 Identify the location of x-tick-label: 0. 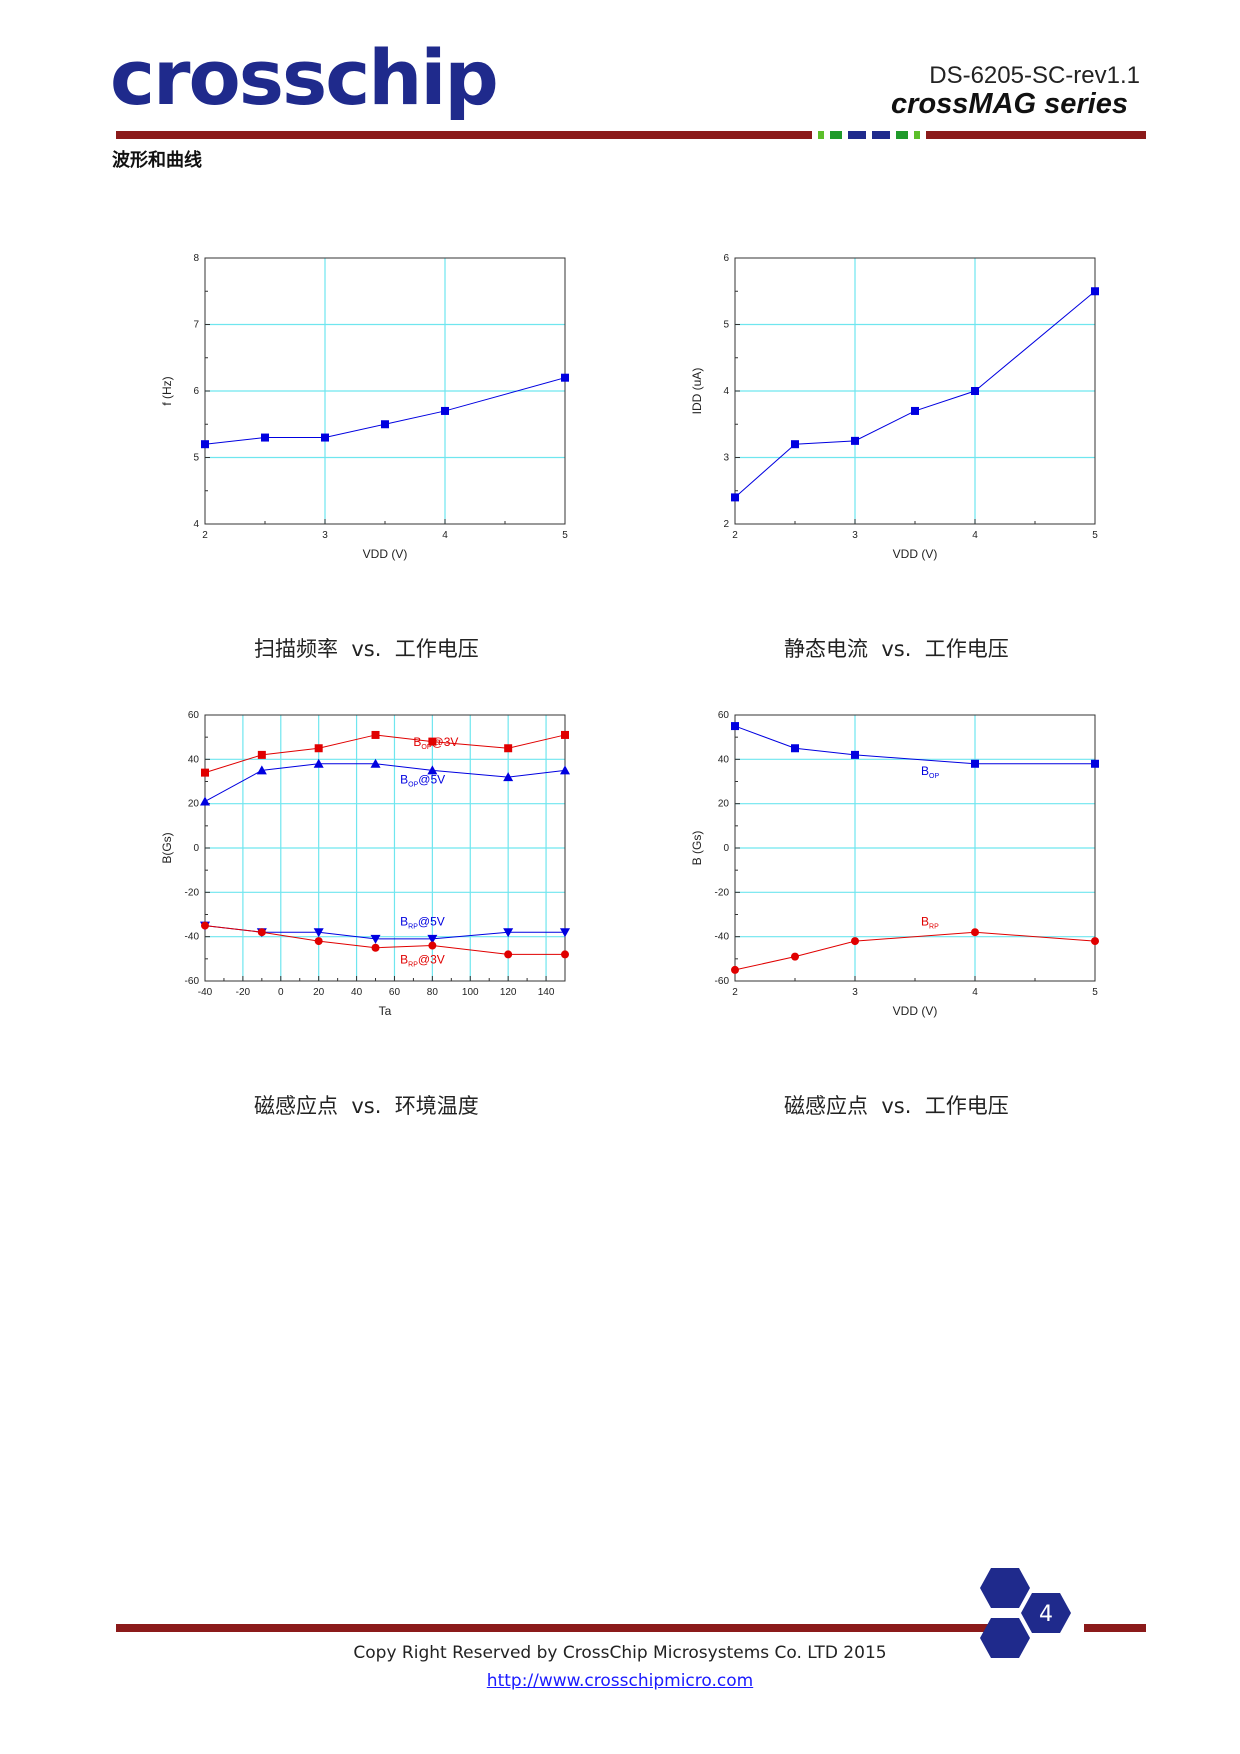
(281, 992).